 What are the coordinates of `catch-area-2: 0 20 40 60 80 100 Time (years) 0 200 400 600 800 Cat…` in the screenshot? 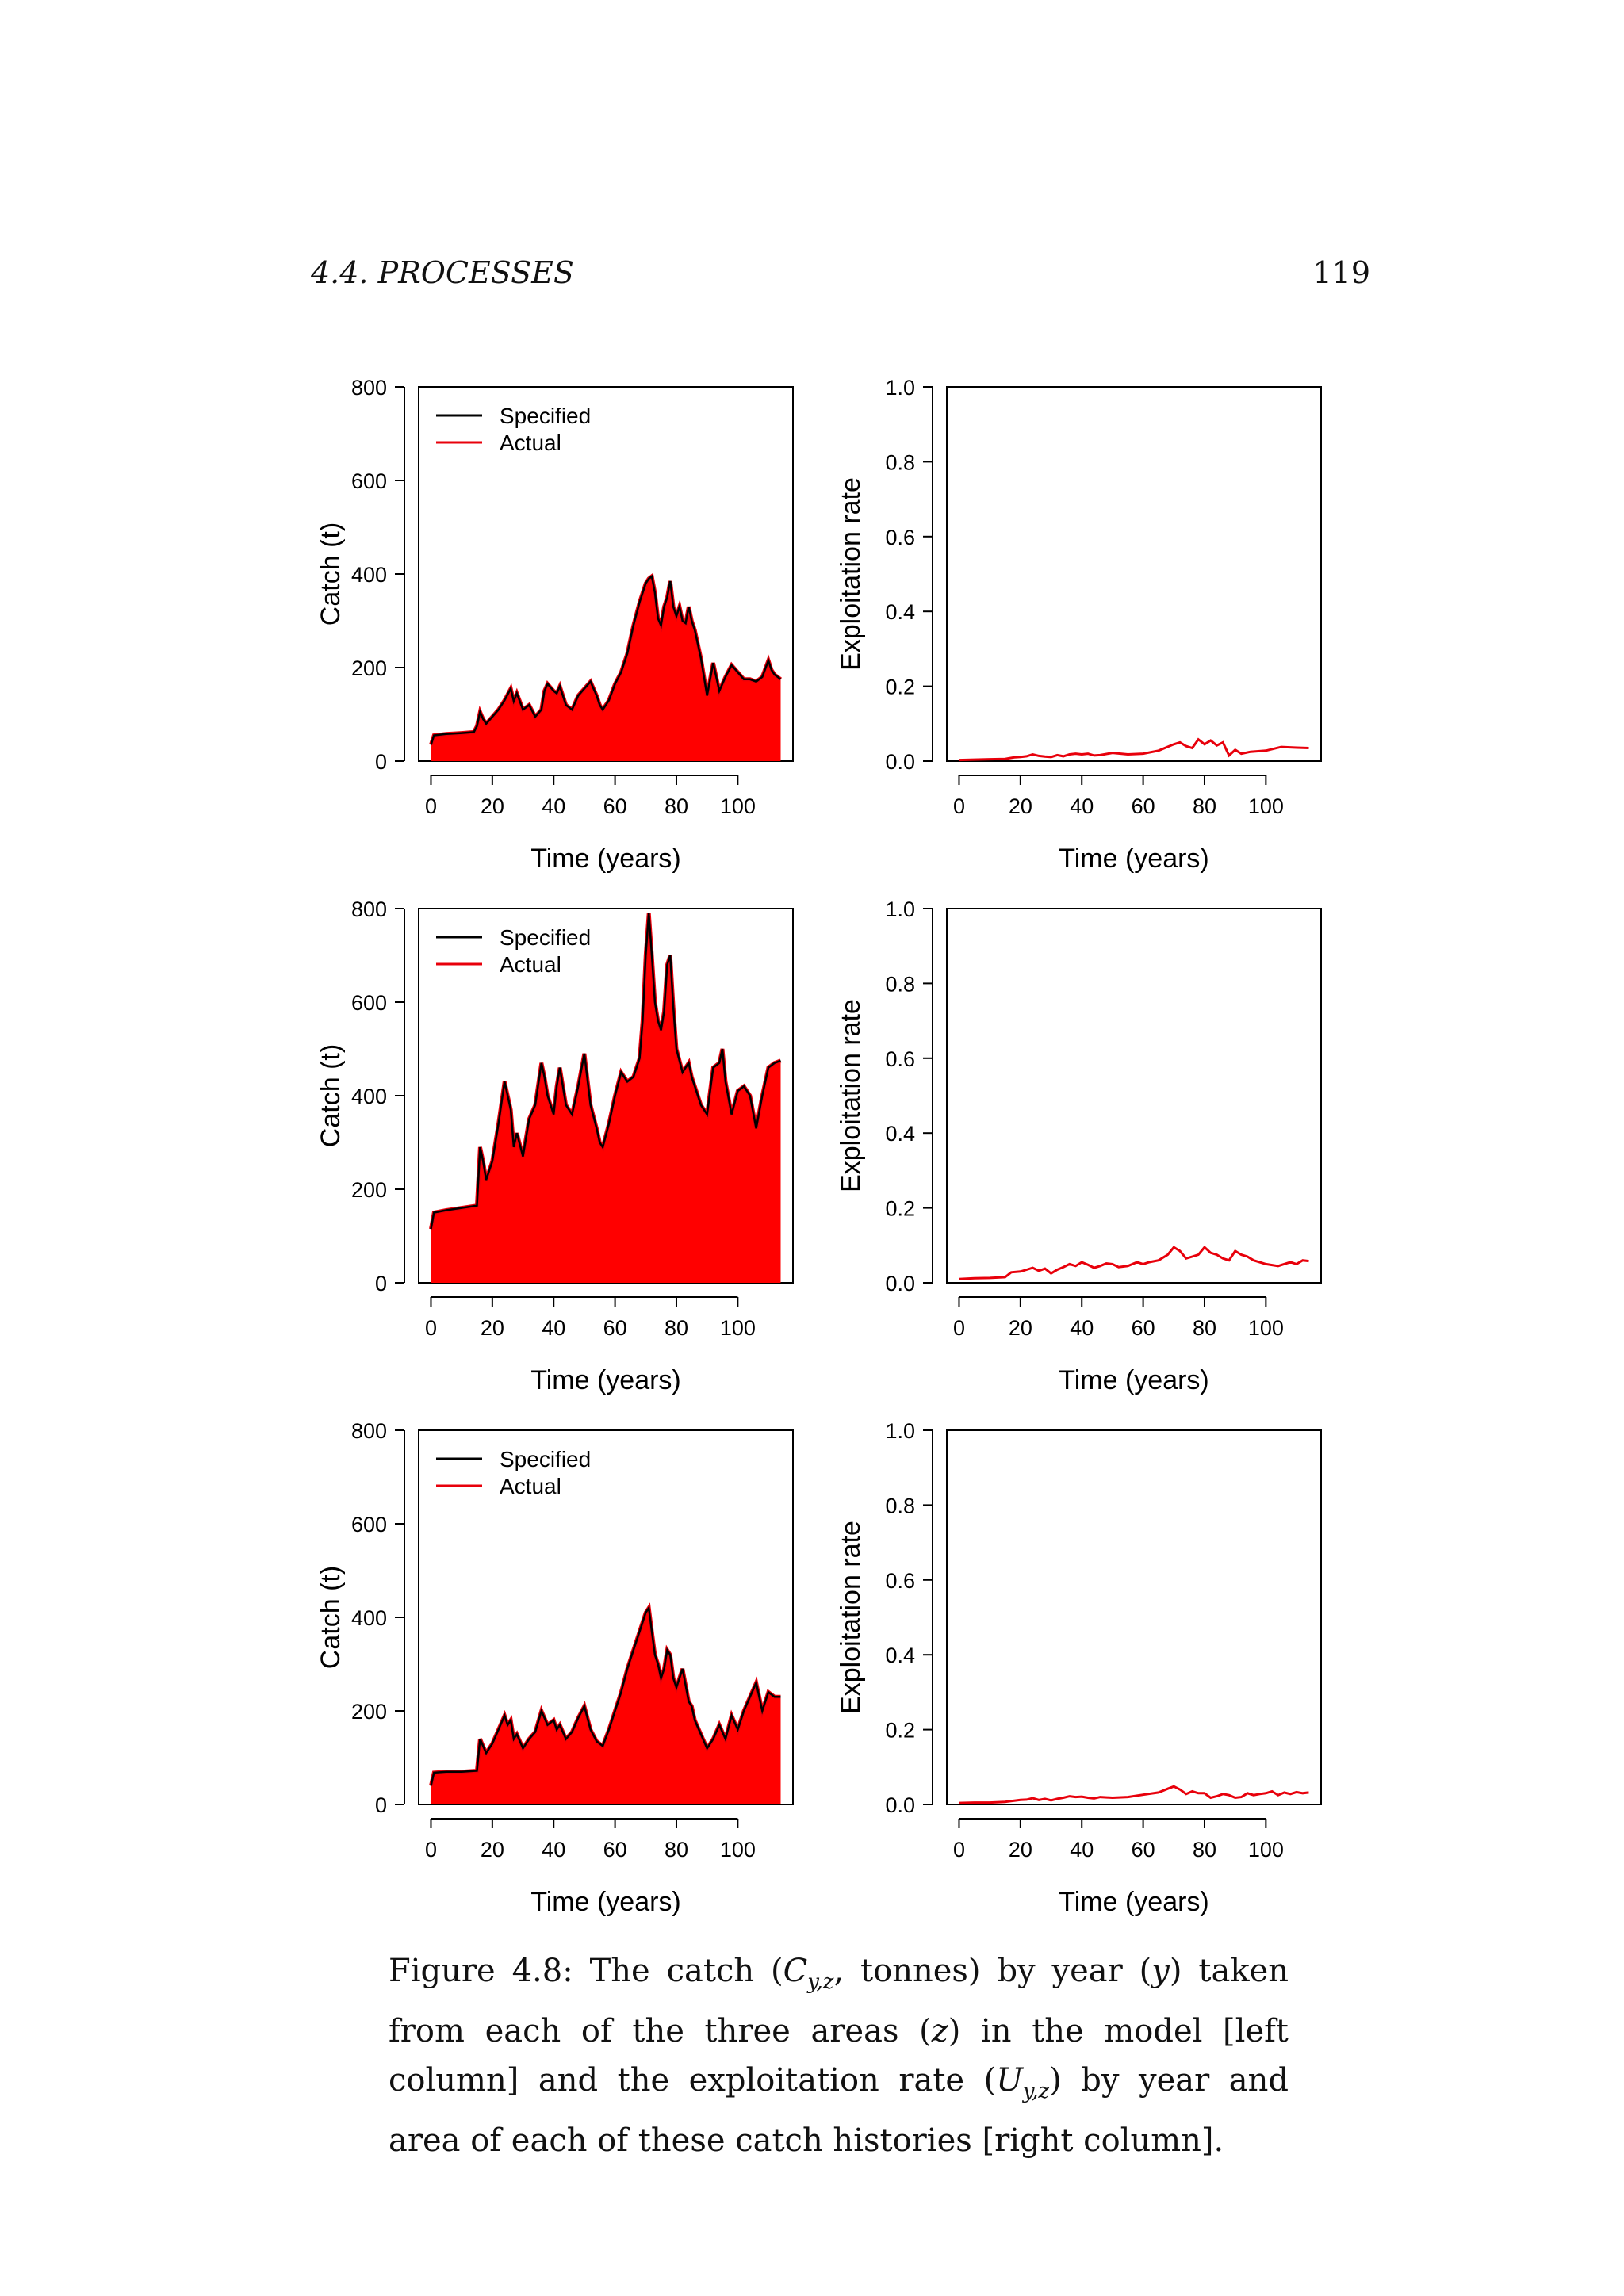 It's located at (555, 1146).